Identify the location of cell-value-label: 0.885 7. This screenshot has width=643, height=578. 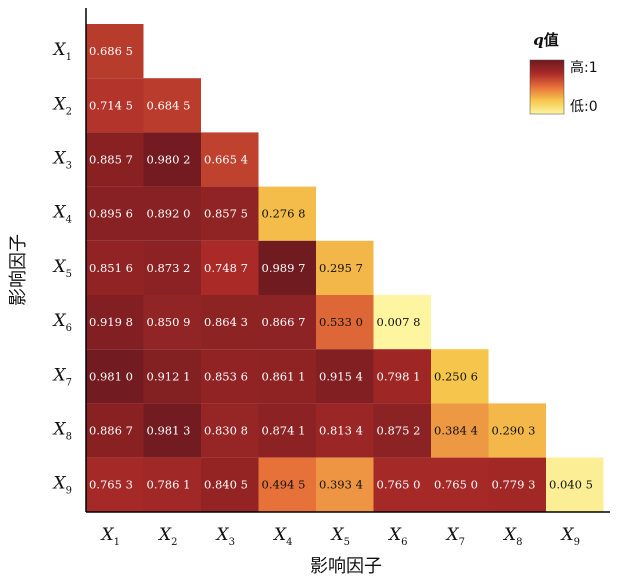
(111, 160).